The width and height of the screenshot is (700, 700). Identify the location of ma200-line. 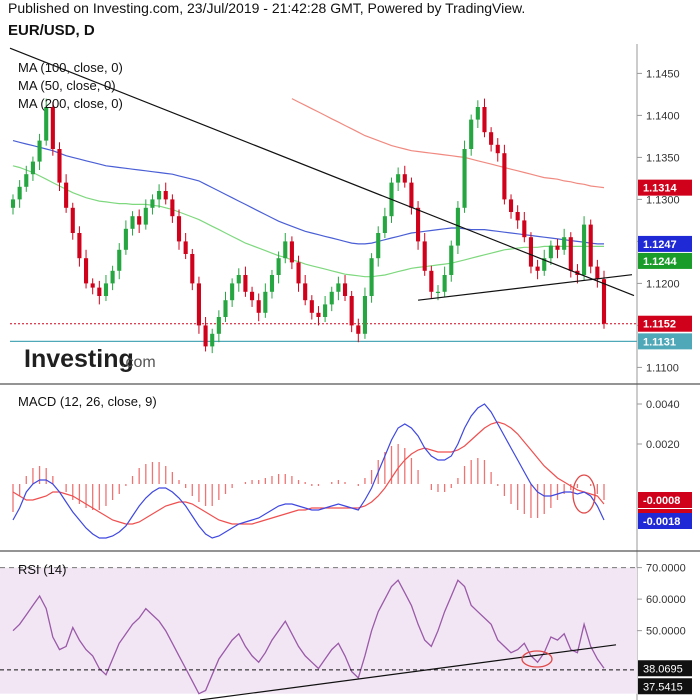
(448, 143).